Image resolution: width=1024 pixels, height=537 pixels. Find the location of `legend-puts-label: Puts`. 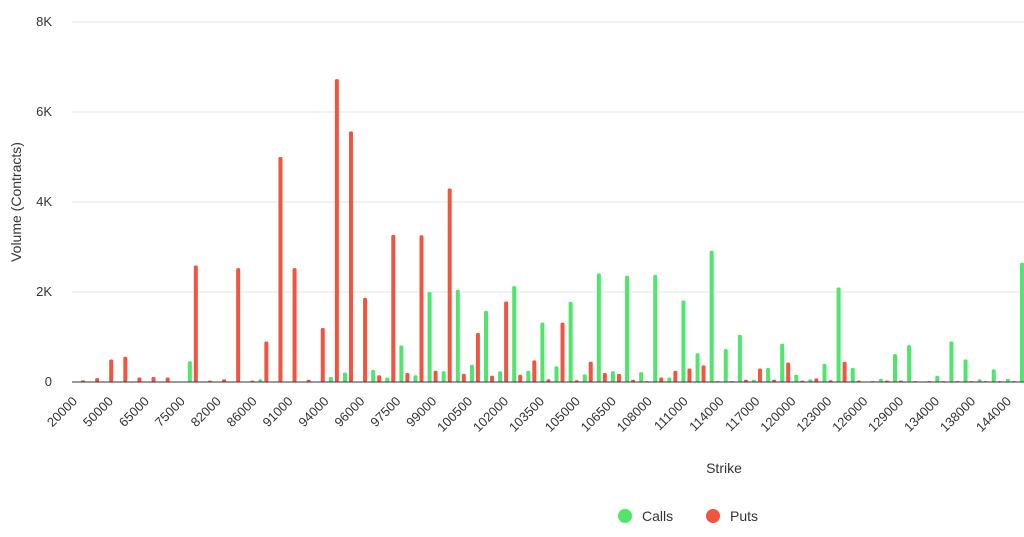

legend-puts-label: Puts is located at coordinates (744, 516).